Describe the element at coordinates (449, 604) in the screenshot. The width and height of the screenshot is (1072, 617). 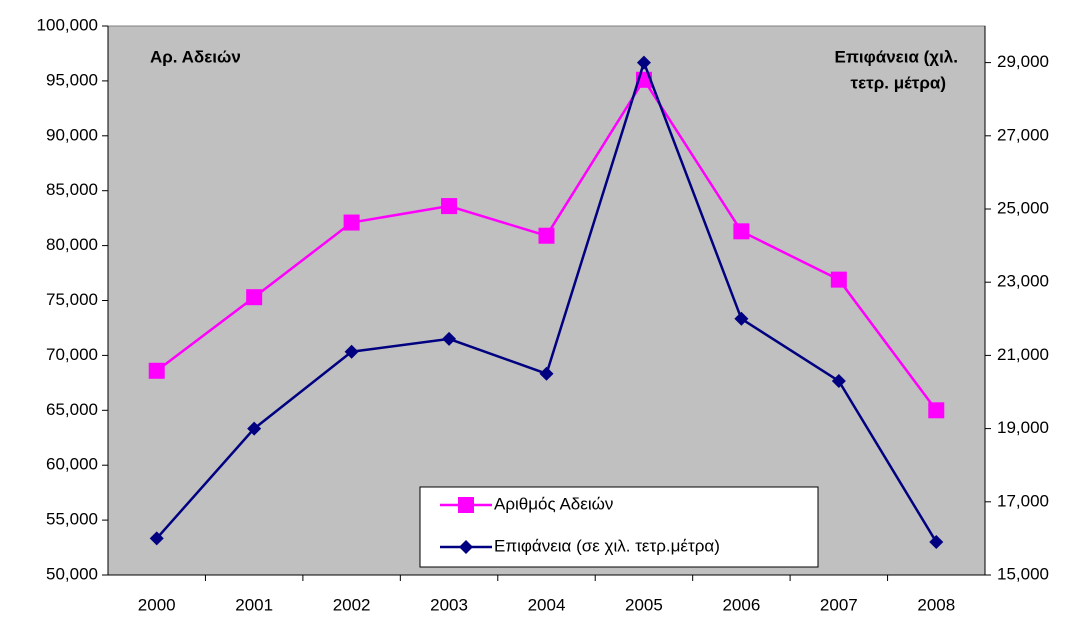
I see `x-tick-label: 2003` at that location.